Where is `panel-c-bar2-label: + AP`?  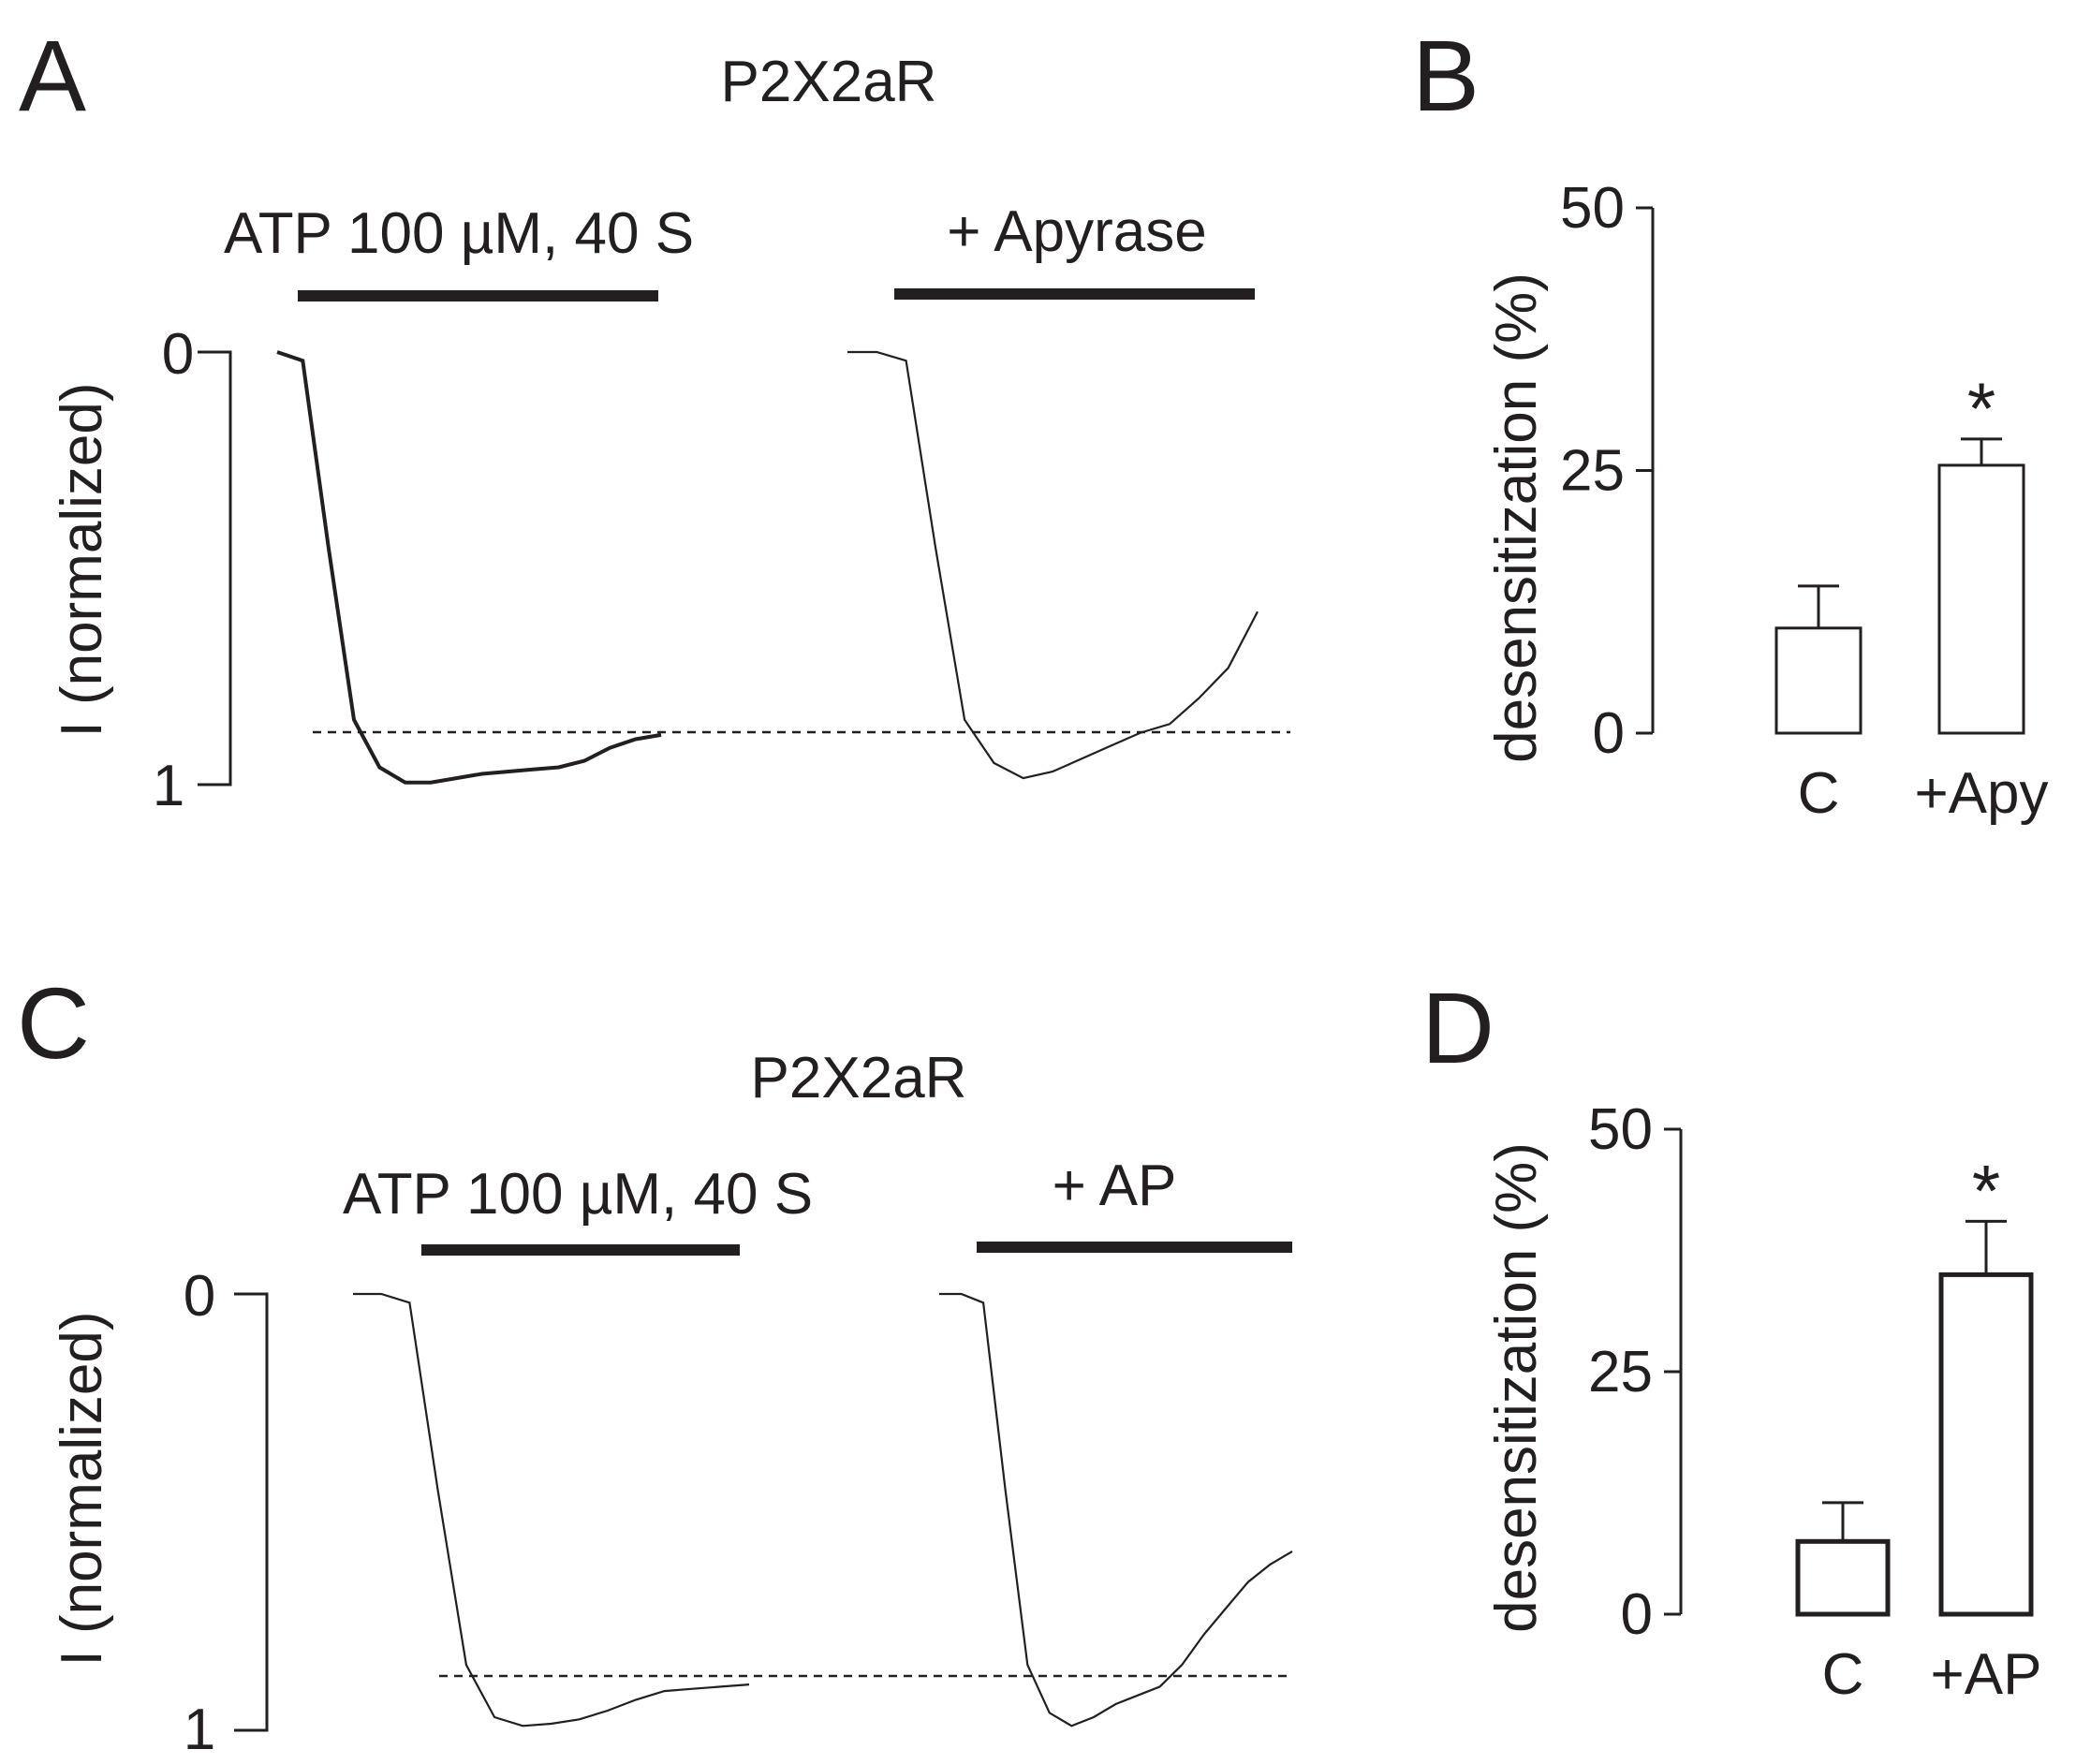 panel-c-bar2-label: + AP is located at coordinates (1115, 1186).